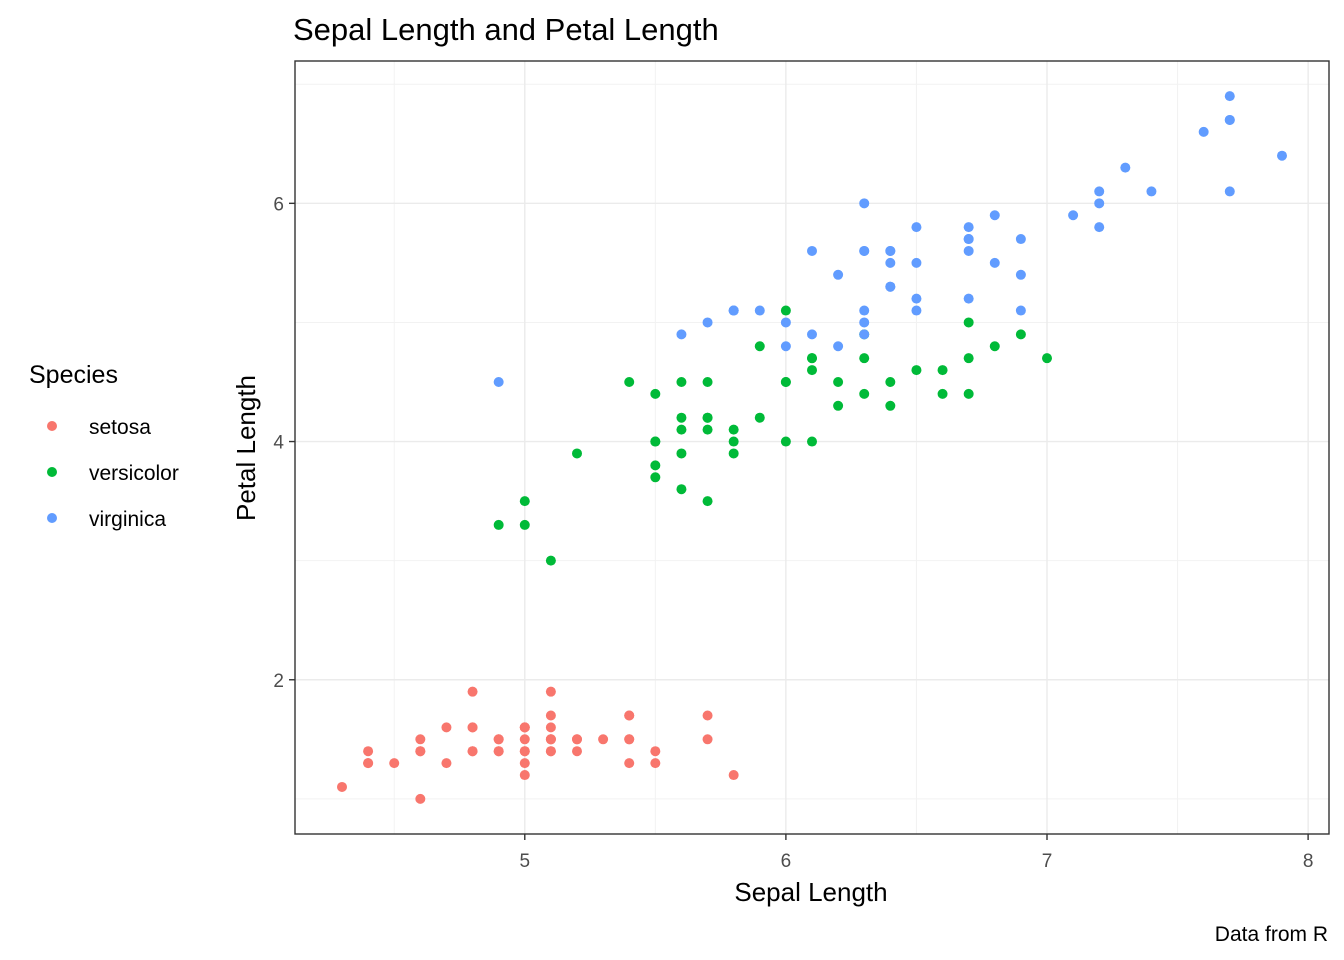 The image size is (1344, 960). Describe the element at coordinates (1271, 934) in the screenshot. I see `chart-caption: Data from R` at that location.